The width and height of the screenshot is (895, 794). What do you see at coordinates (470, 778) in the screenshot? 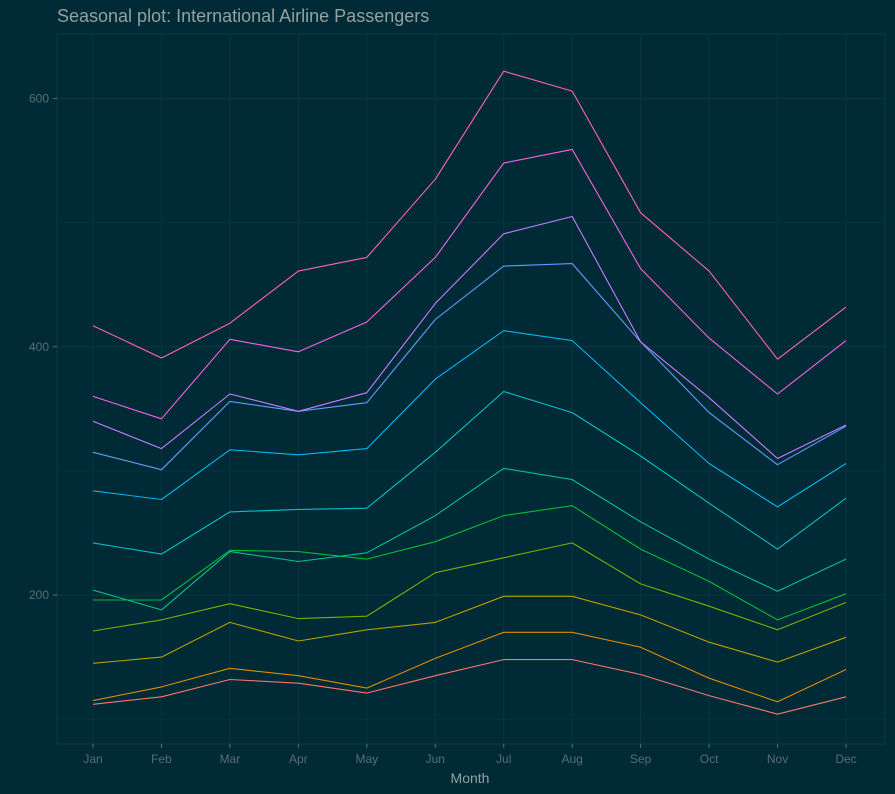
I see `x-axis-title: Month` at bounding box center [470, 778].